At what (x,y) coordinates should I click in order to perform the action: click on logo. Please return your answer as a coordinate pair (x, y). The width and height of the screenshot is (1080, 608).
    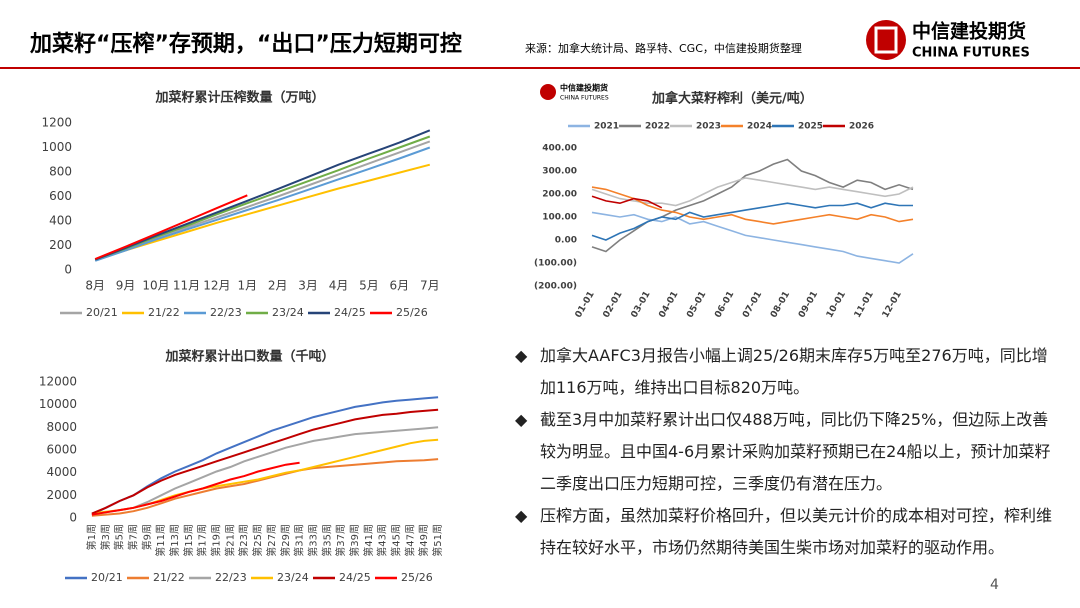
    Looking at the image, I should click on (886, 40).